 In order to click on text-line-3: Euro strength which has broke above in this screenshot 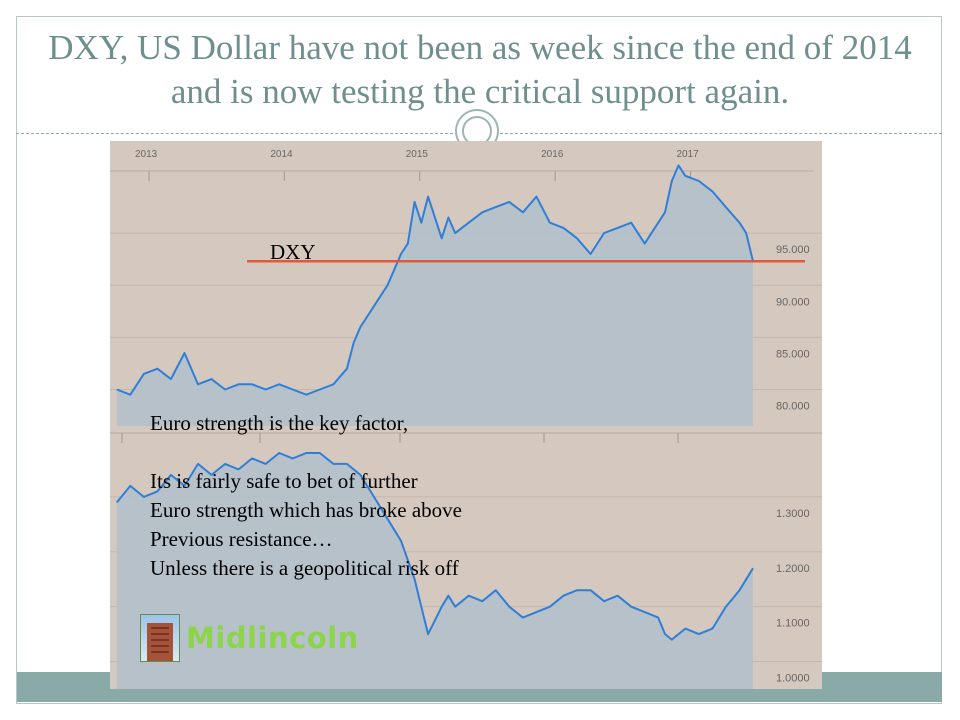, I will do `click(306, 510)`.